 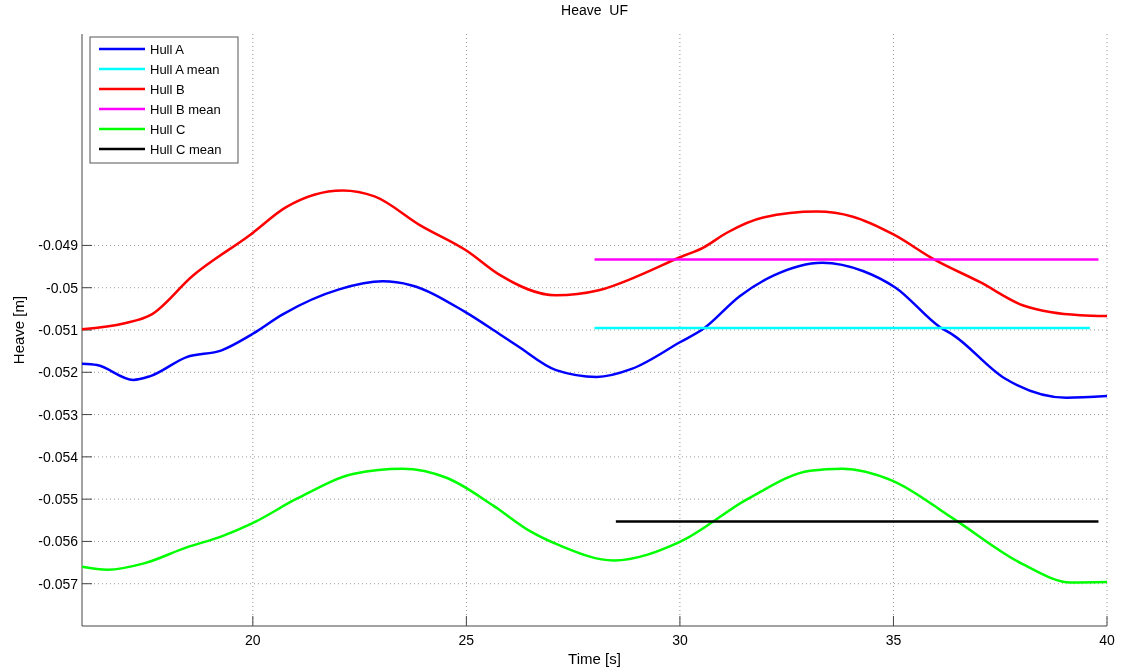 What do you see at coordinates (167, 89) in the screenshot?
I see `legend-label: Hull B` at bounding box center [167, 89].